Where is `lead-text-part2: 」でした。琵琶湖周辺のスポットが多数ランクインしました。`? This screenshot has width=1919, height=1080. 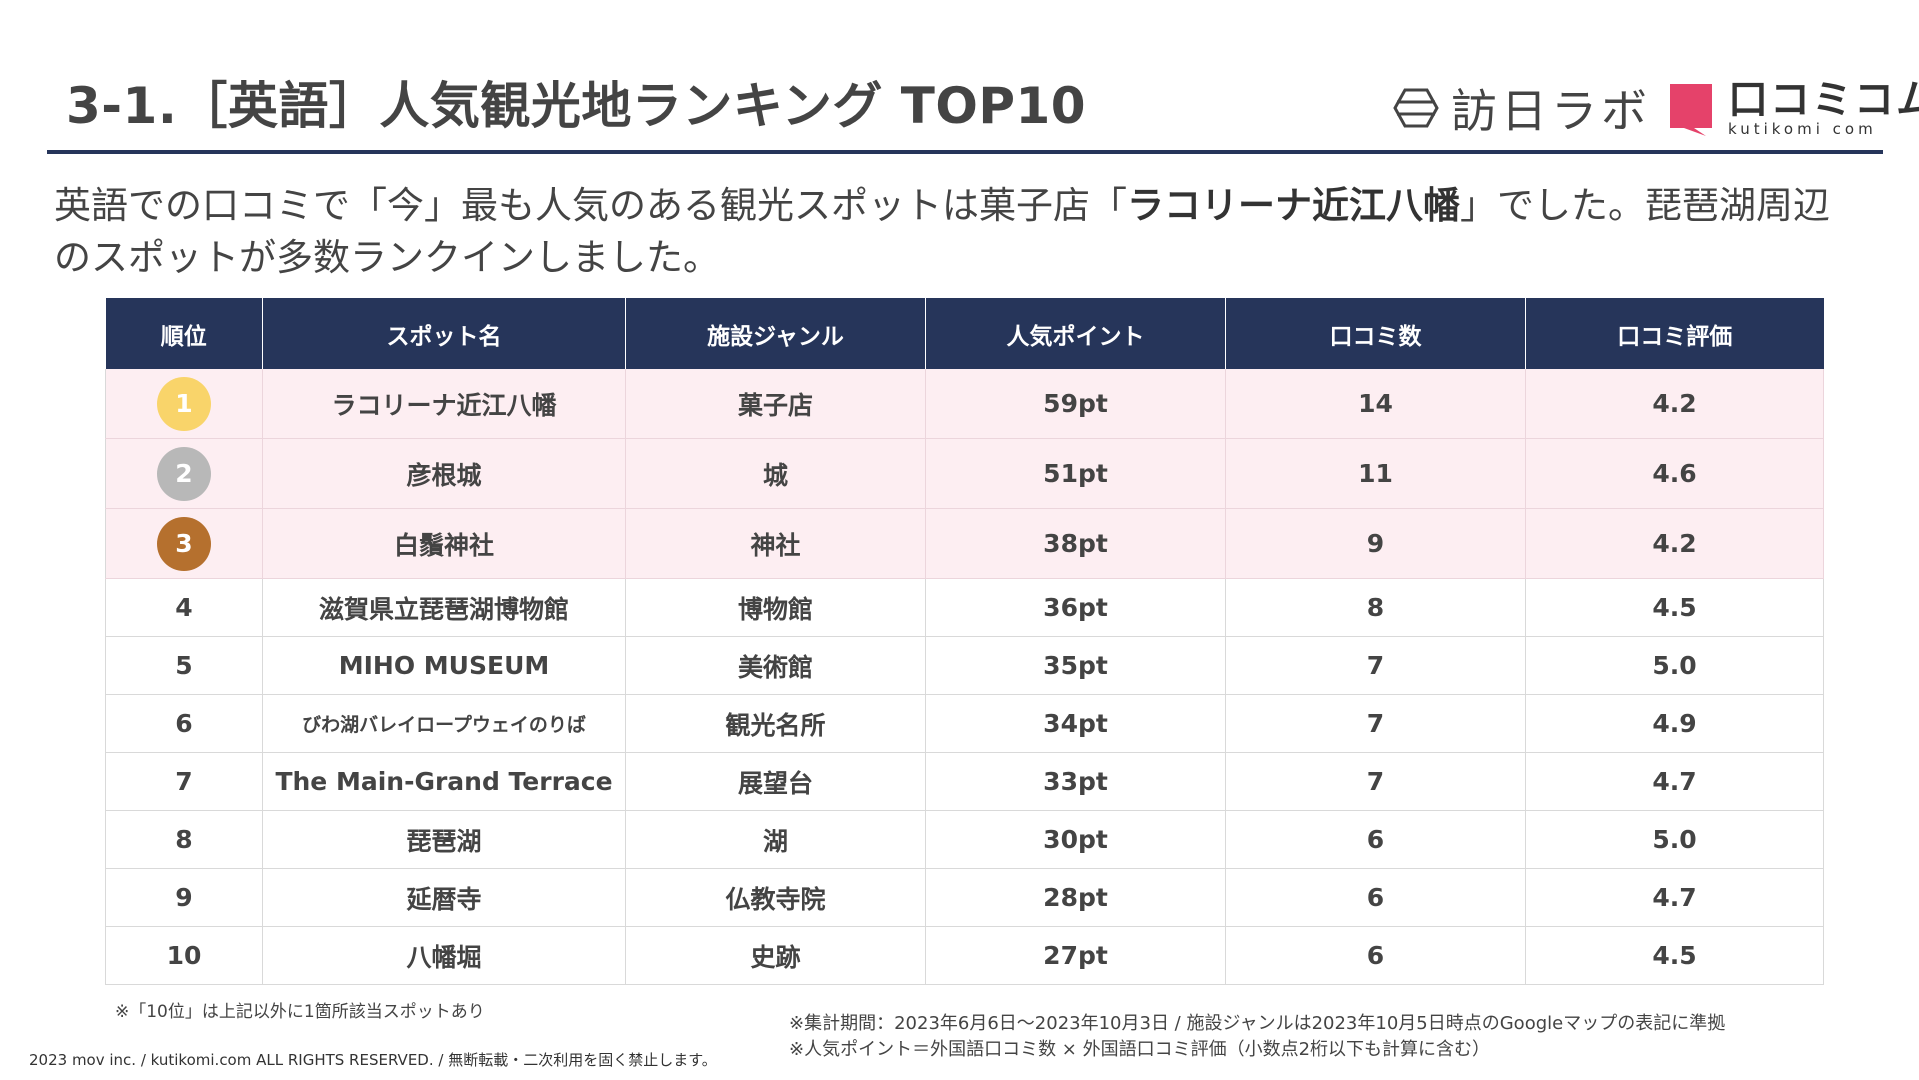 lead-text-part2: 」でした。琵琶湖周辺のスポットが多数ランクインしました。 is located at coordinates (942, 231).